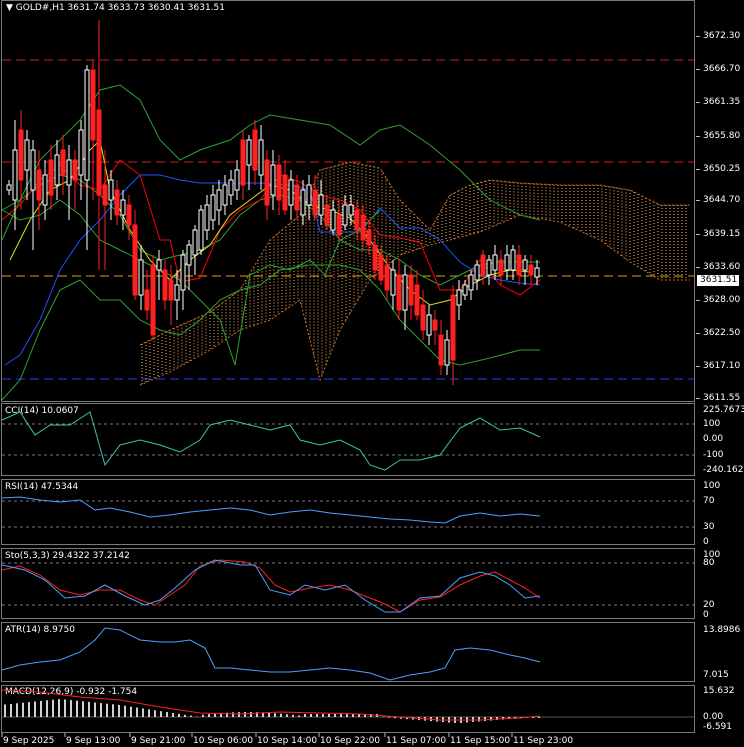 The width and height of the screenshot is (744, 747). Describe the element at coordinates (271, 586) in the screenshot. I see `stochastic-signal-line` at that location.